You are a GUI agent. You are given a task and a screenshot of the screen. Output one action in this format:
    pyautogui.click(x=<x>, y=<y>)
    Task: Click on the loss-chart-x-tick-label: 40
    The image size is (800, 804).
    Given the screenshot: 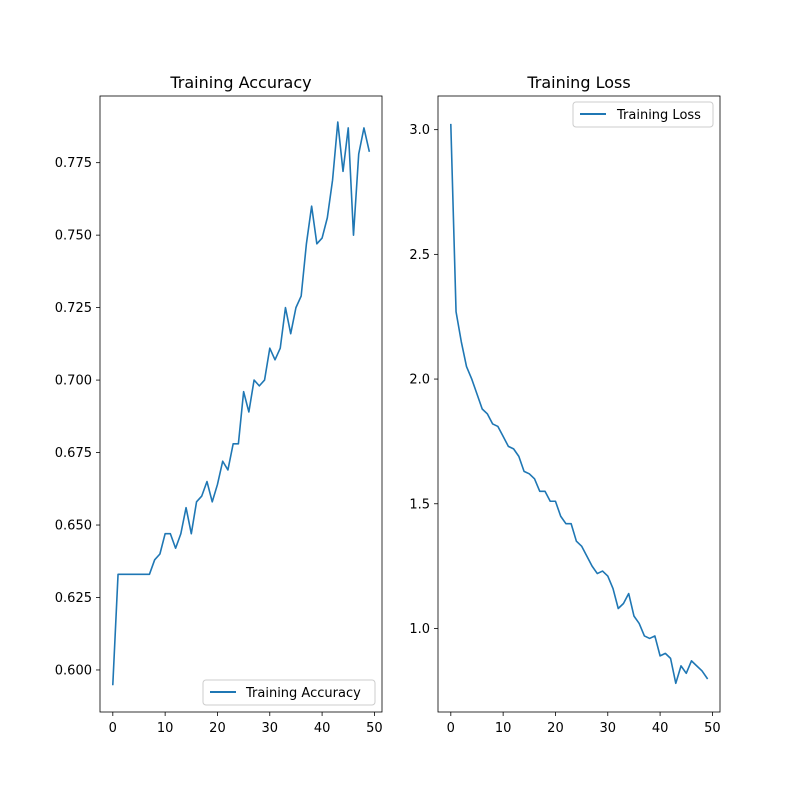 What is the action you would take?
    pyautogui.click(x=660, y=728)
    